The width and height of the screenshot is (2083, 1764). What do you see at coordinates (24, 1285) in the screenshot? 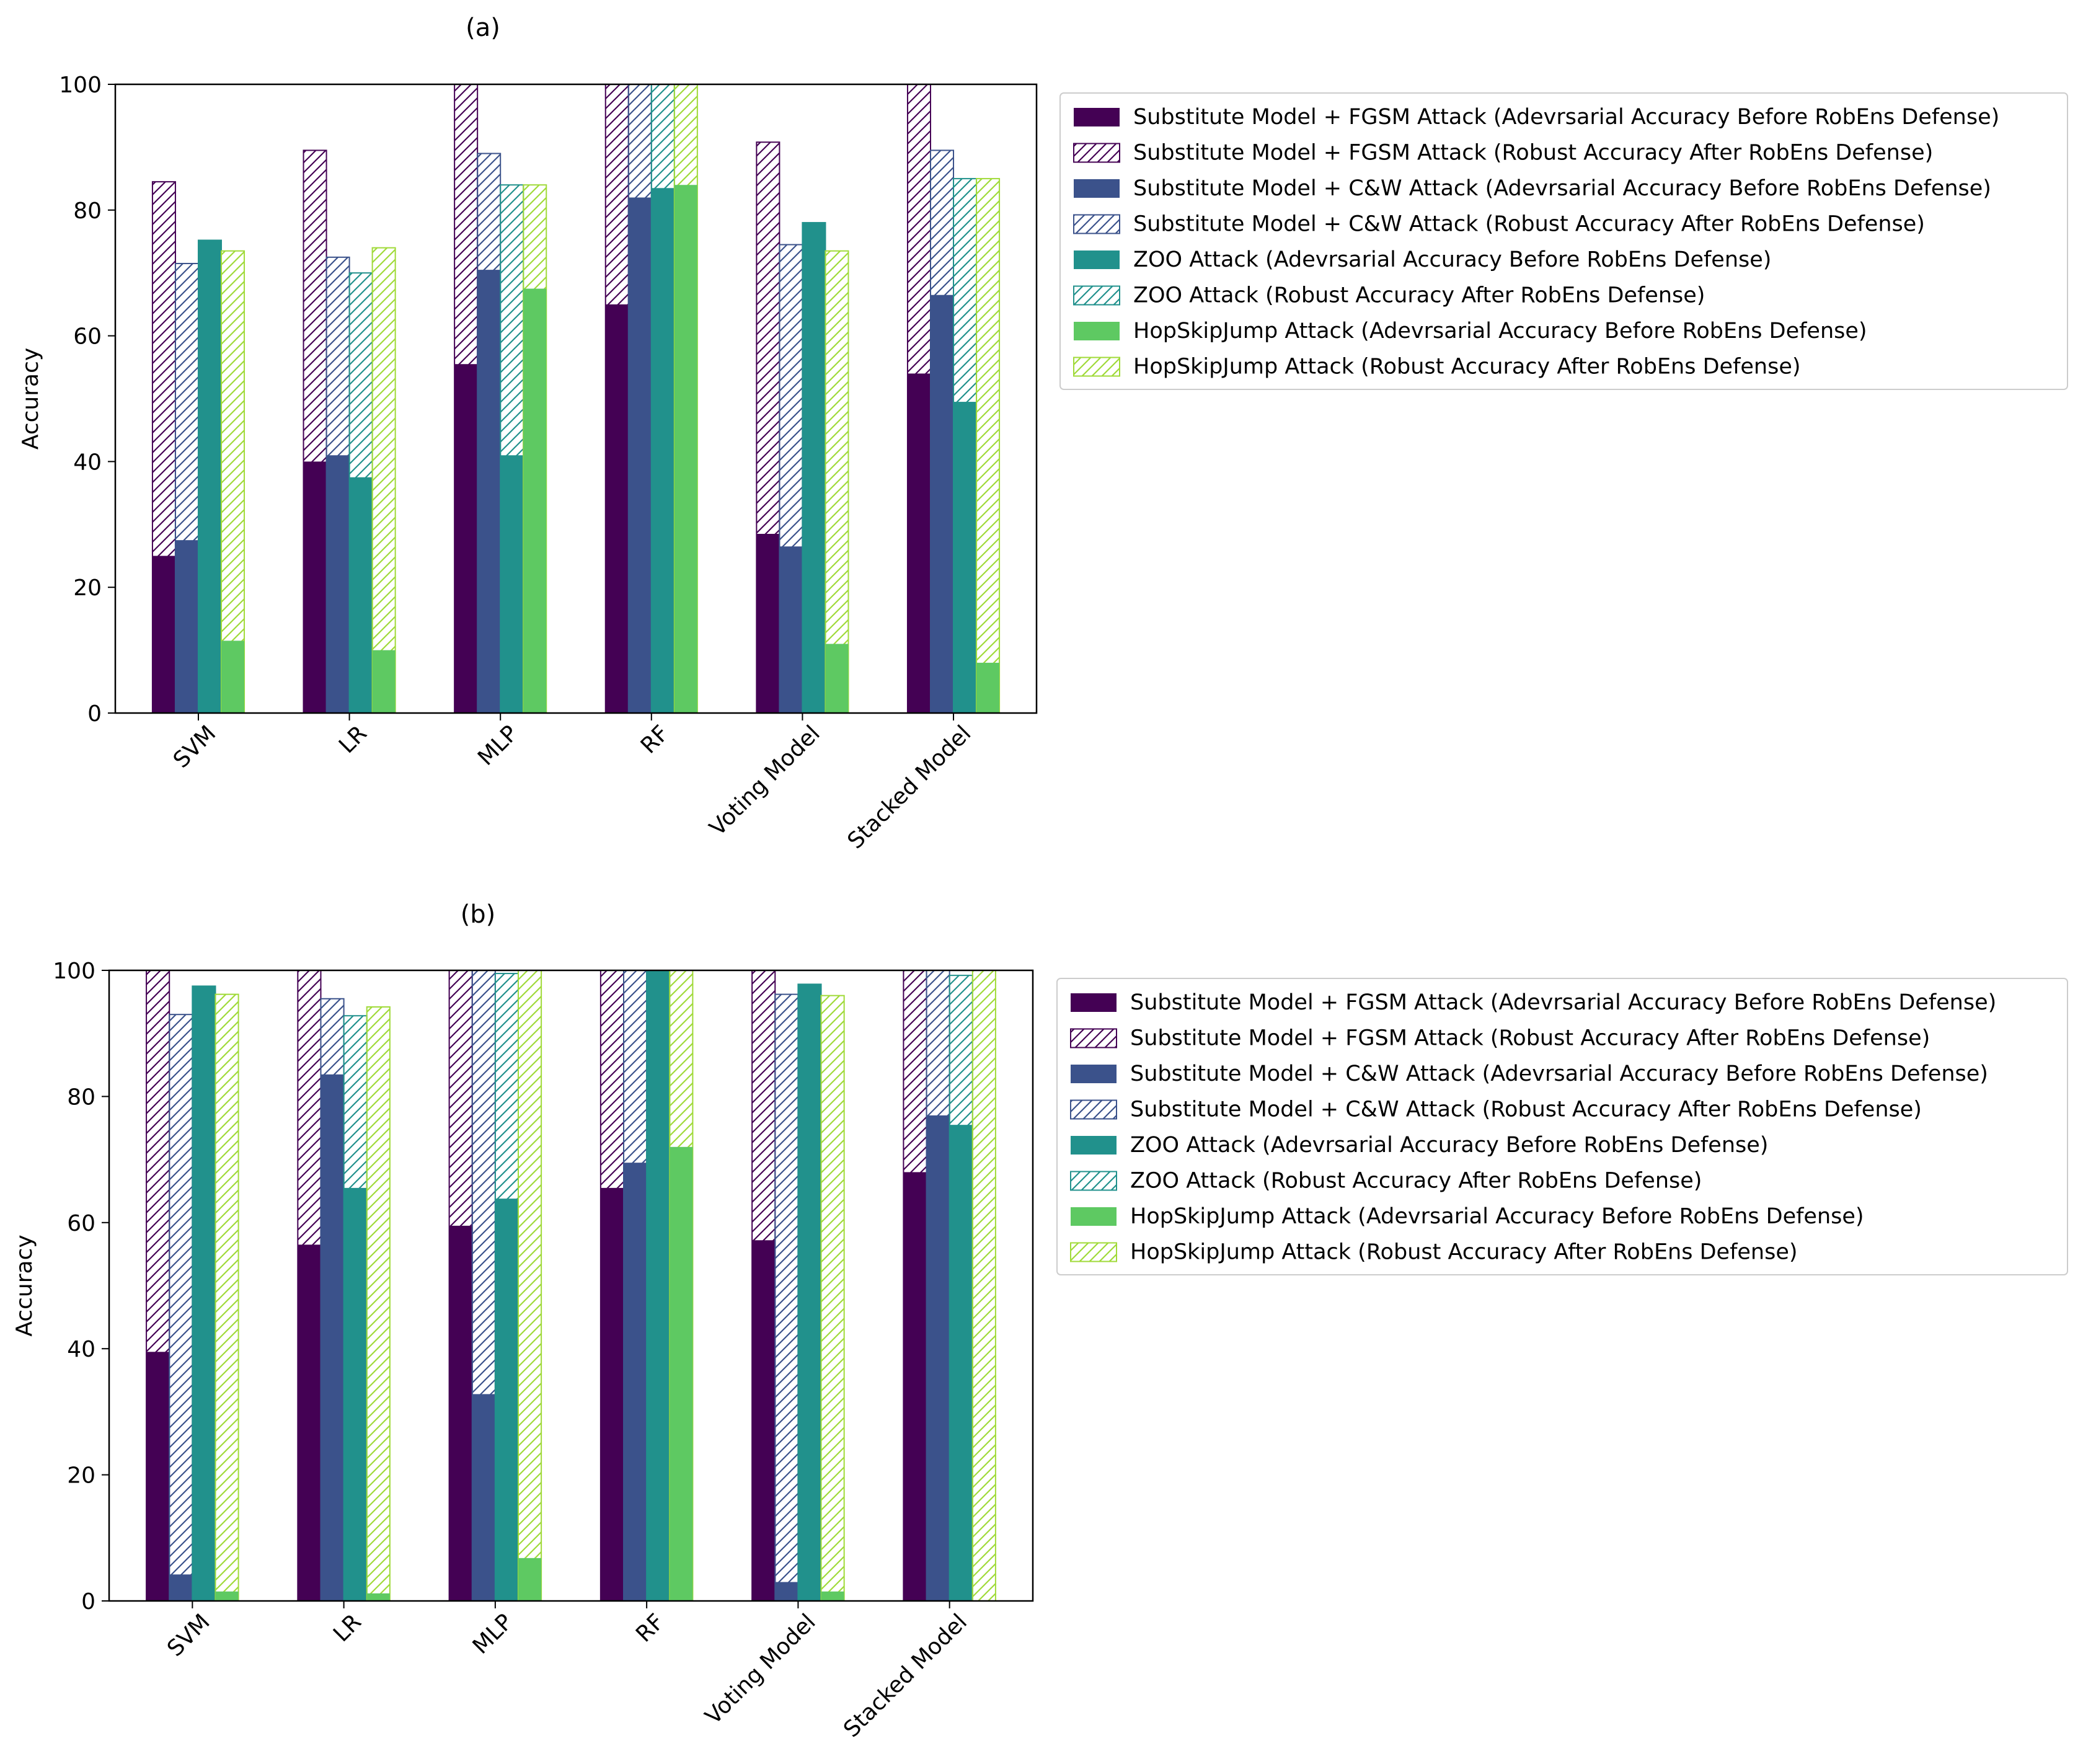
I see `y-axis-label: Accuracy` at bounding box center [24, 1285].